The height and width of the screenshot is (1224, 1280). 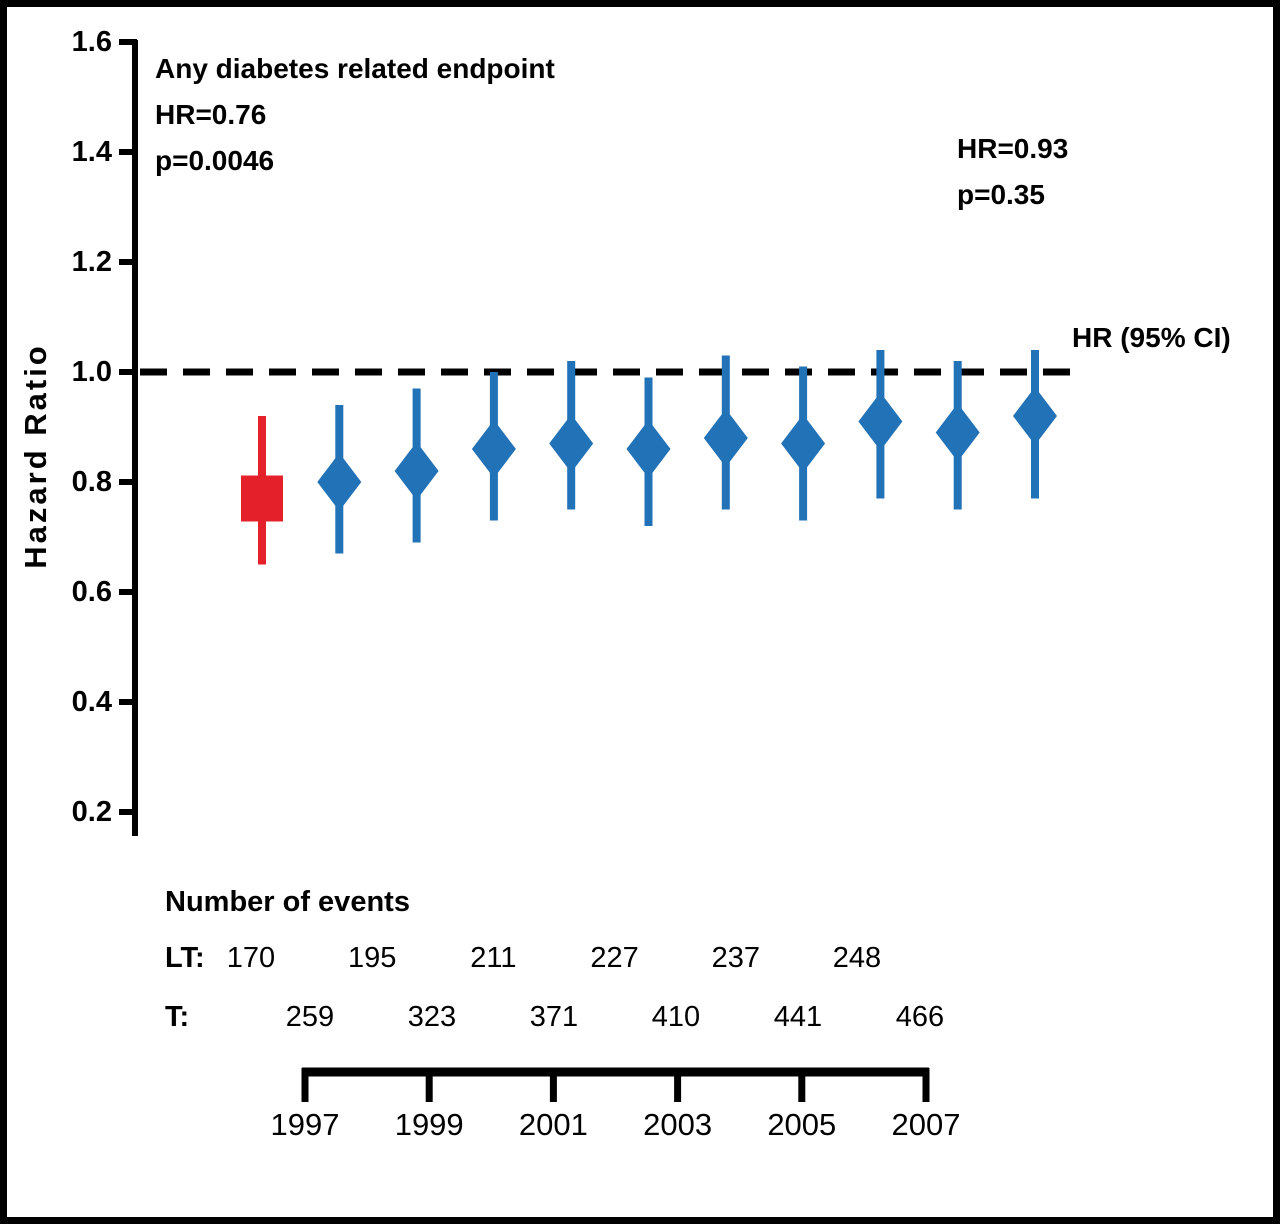 What do you see at coordinates (310, 1017) in the screenshot?
I see `events-t-value-0: 259` at bounding box center [310, 1017].